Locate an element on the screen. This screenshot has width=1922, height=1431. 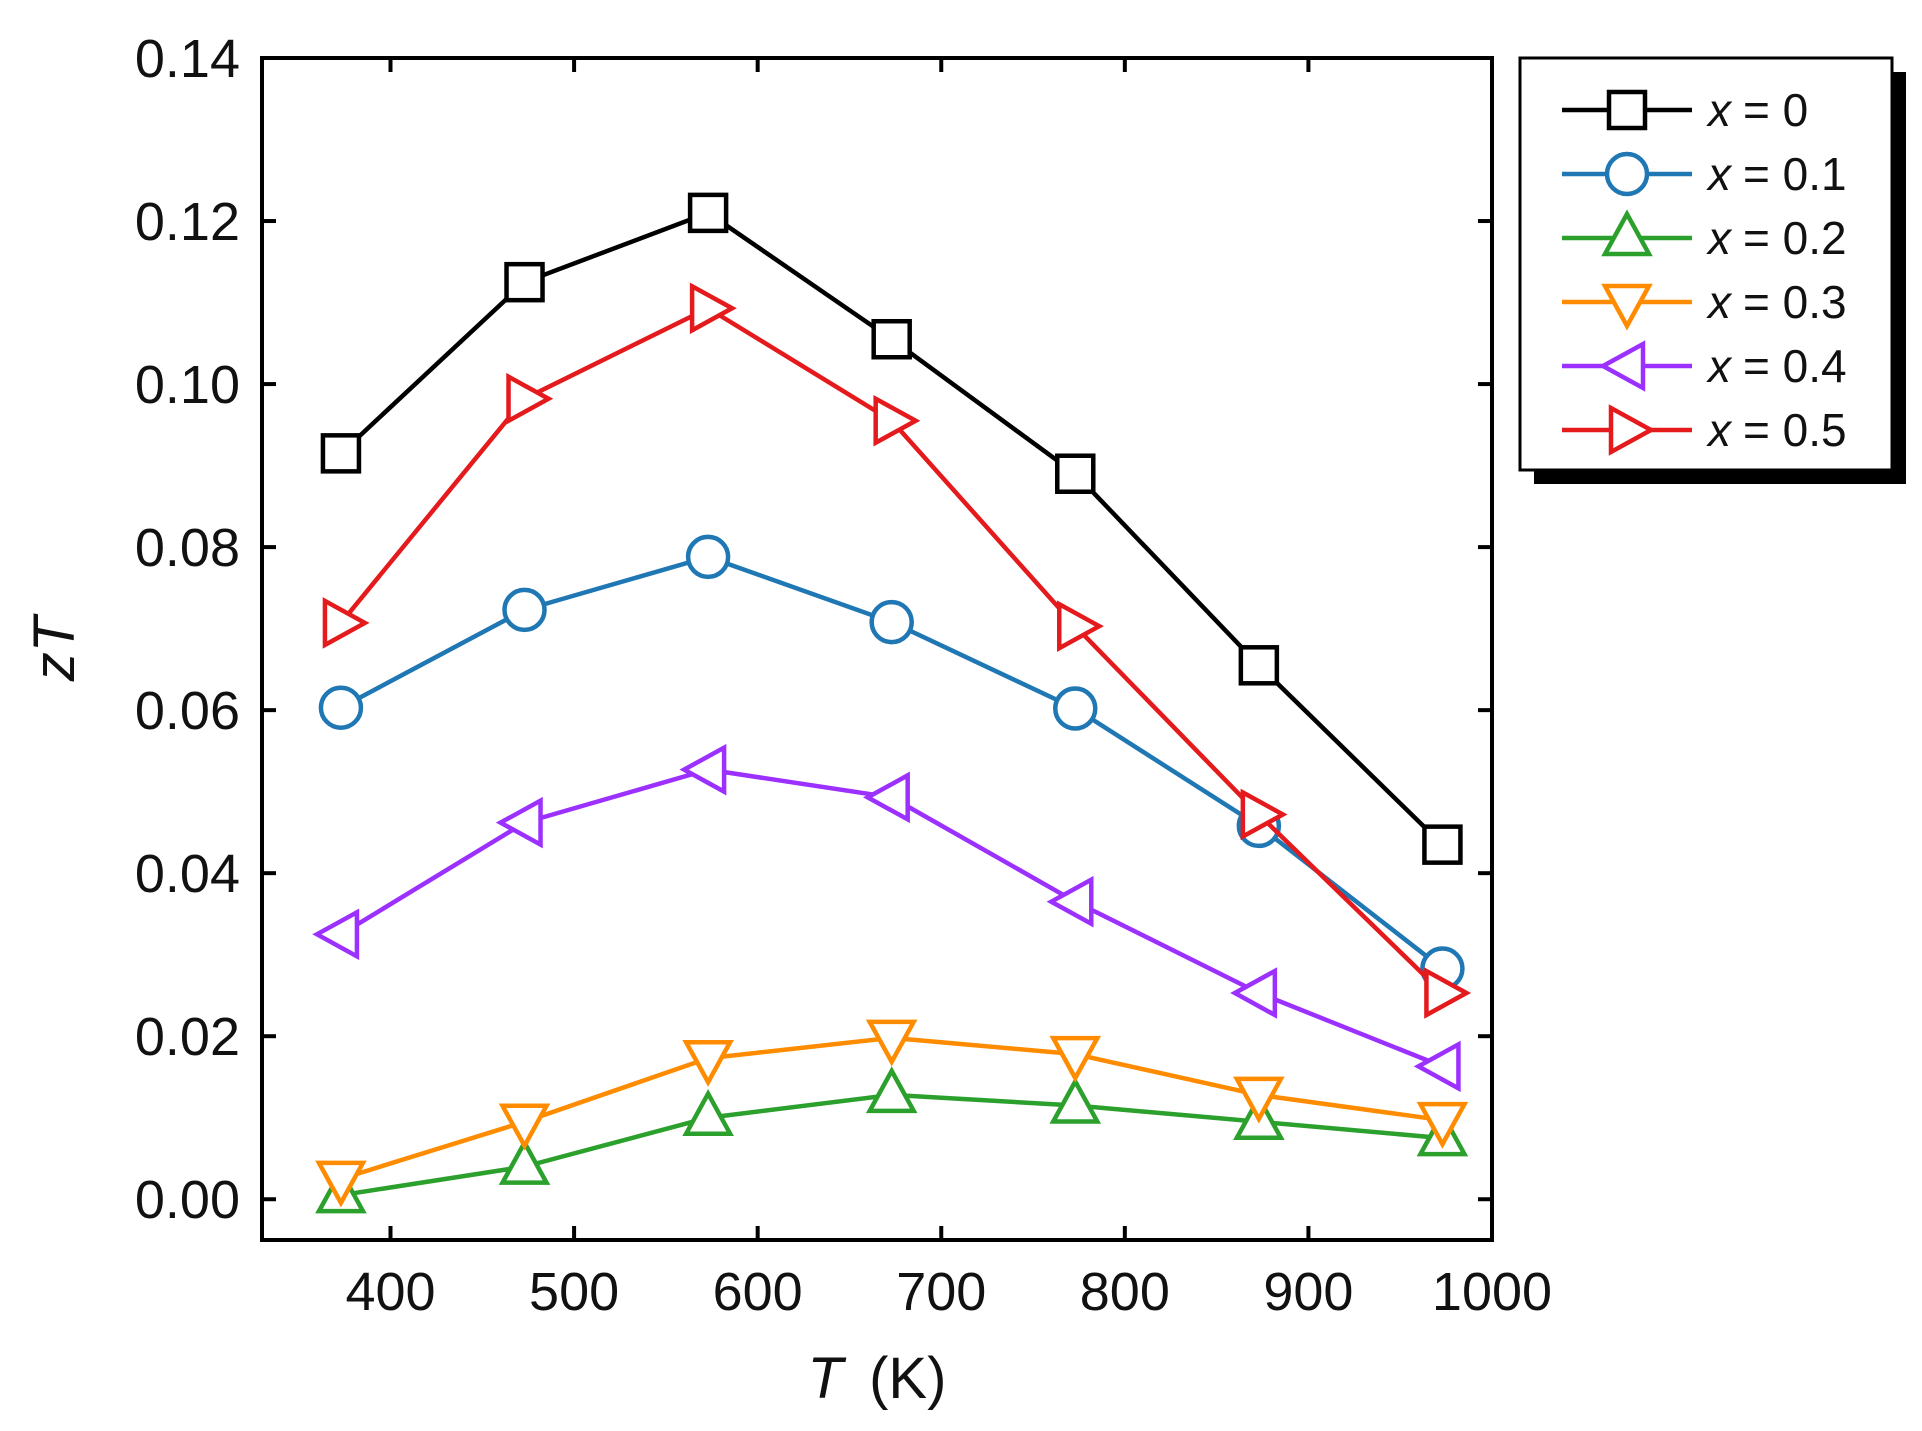
legend-item: x = 0.1 is located at coordinates (1704, 174).